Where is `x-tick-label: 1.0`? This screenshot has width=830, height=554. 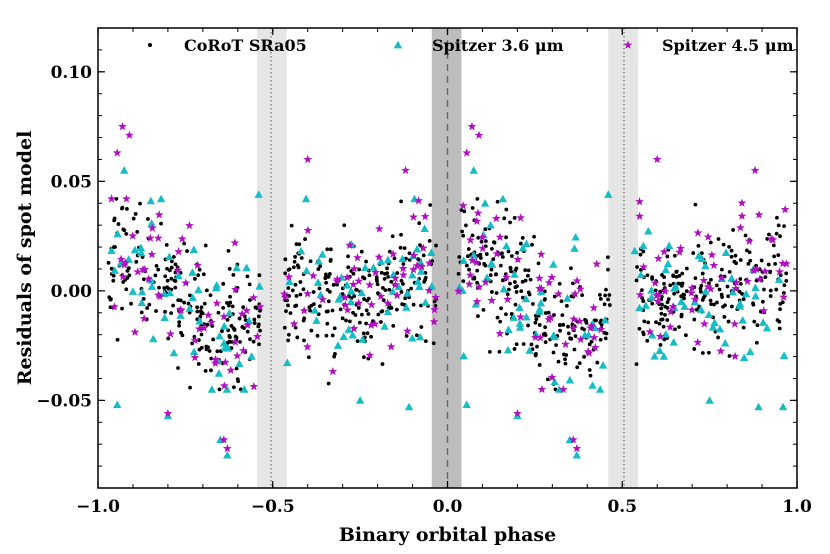
x-tick-label: 1.0 is located at coordinates (797, 507).